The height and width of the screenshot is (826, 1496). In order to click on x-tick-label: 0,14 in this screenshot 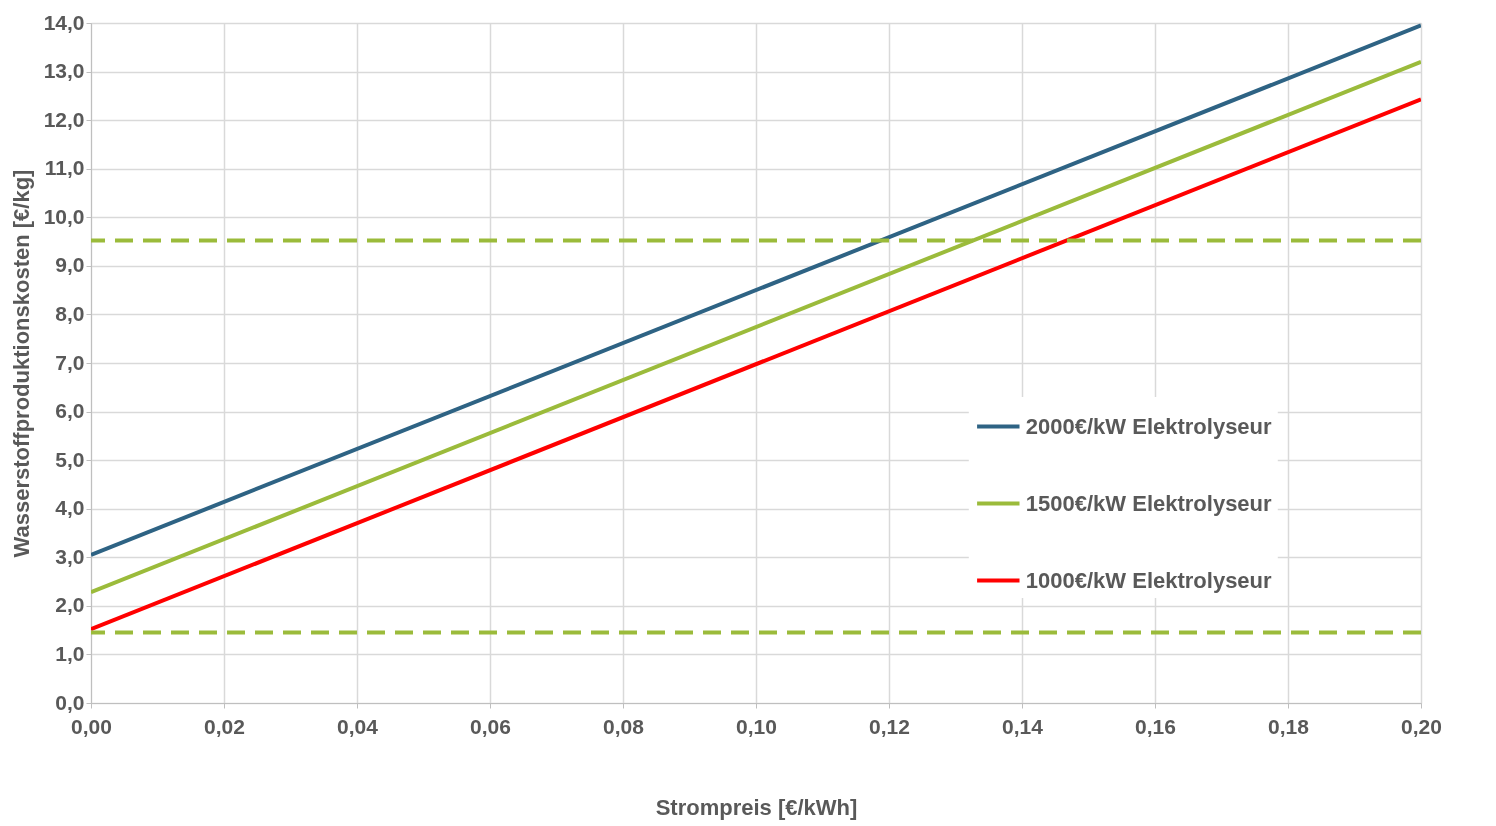, I will do `click(1023, 726)`.